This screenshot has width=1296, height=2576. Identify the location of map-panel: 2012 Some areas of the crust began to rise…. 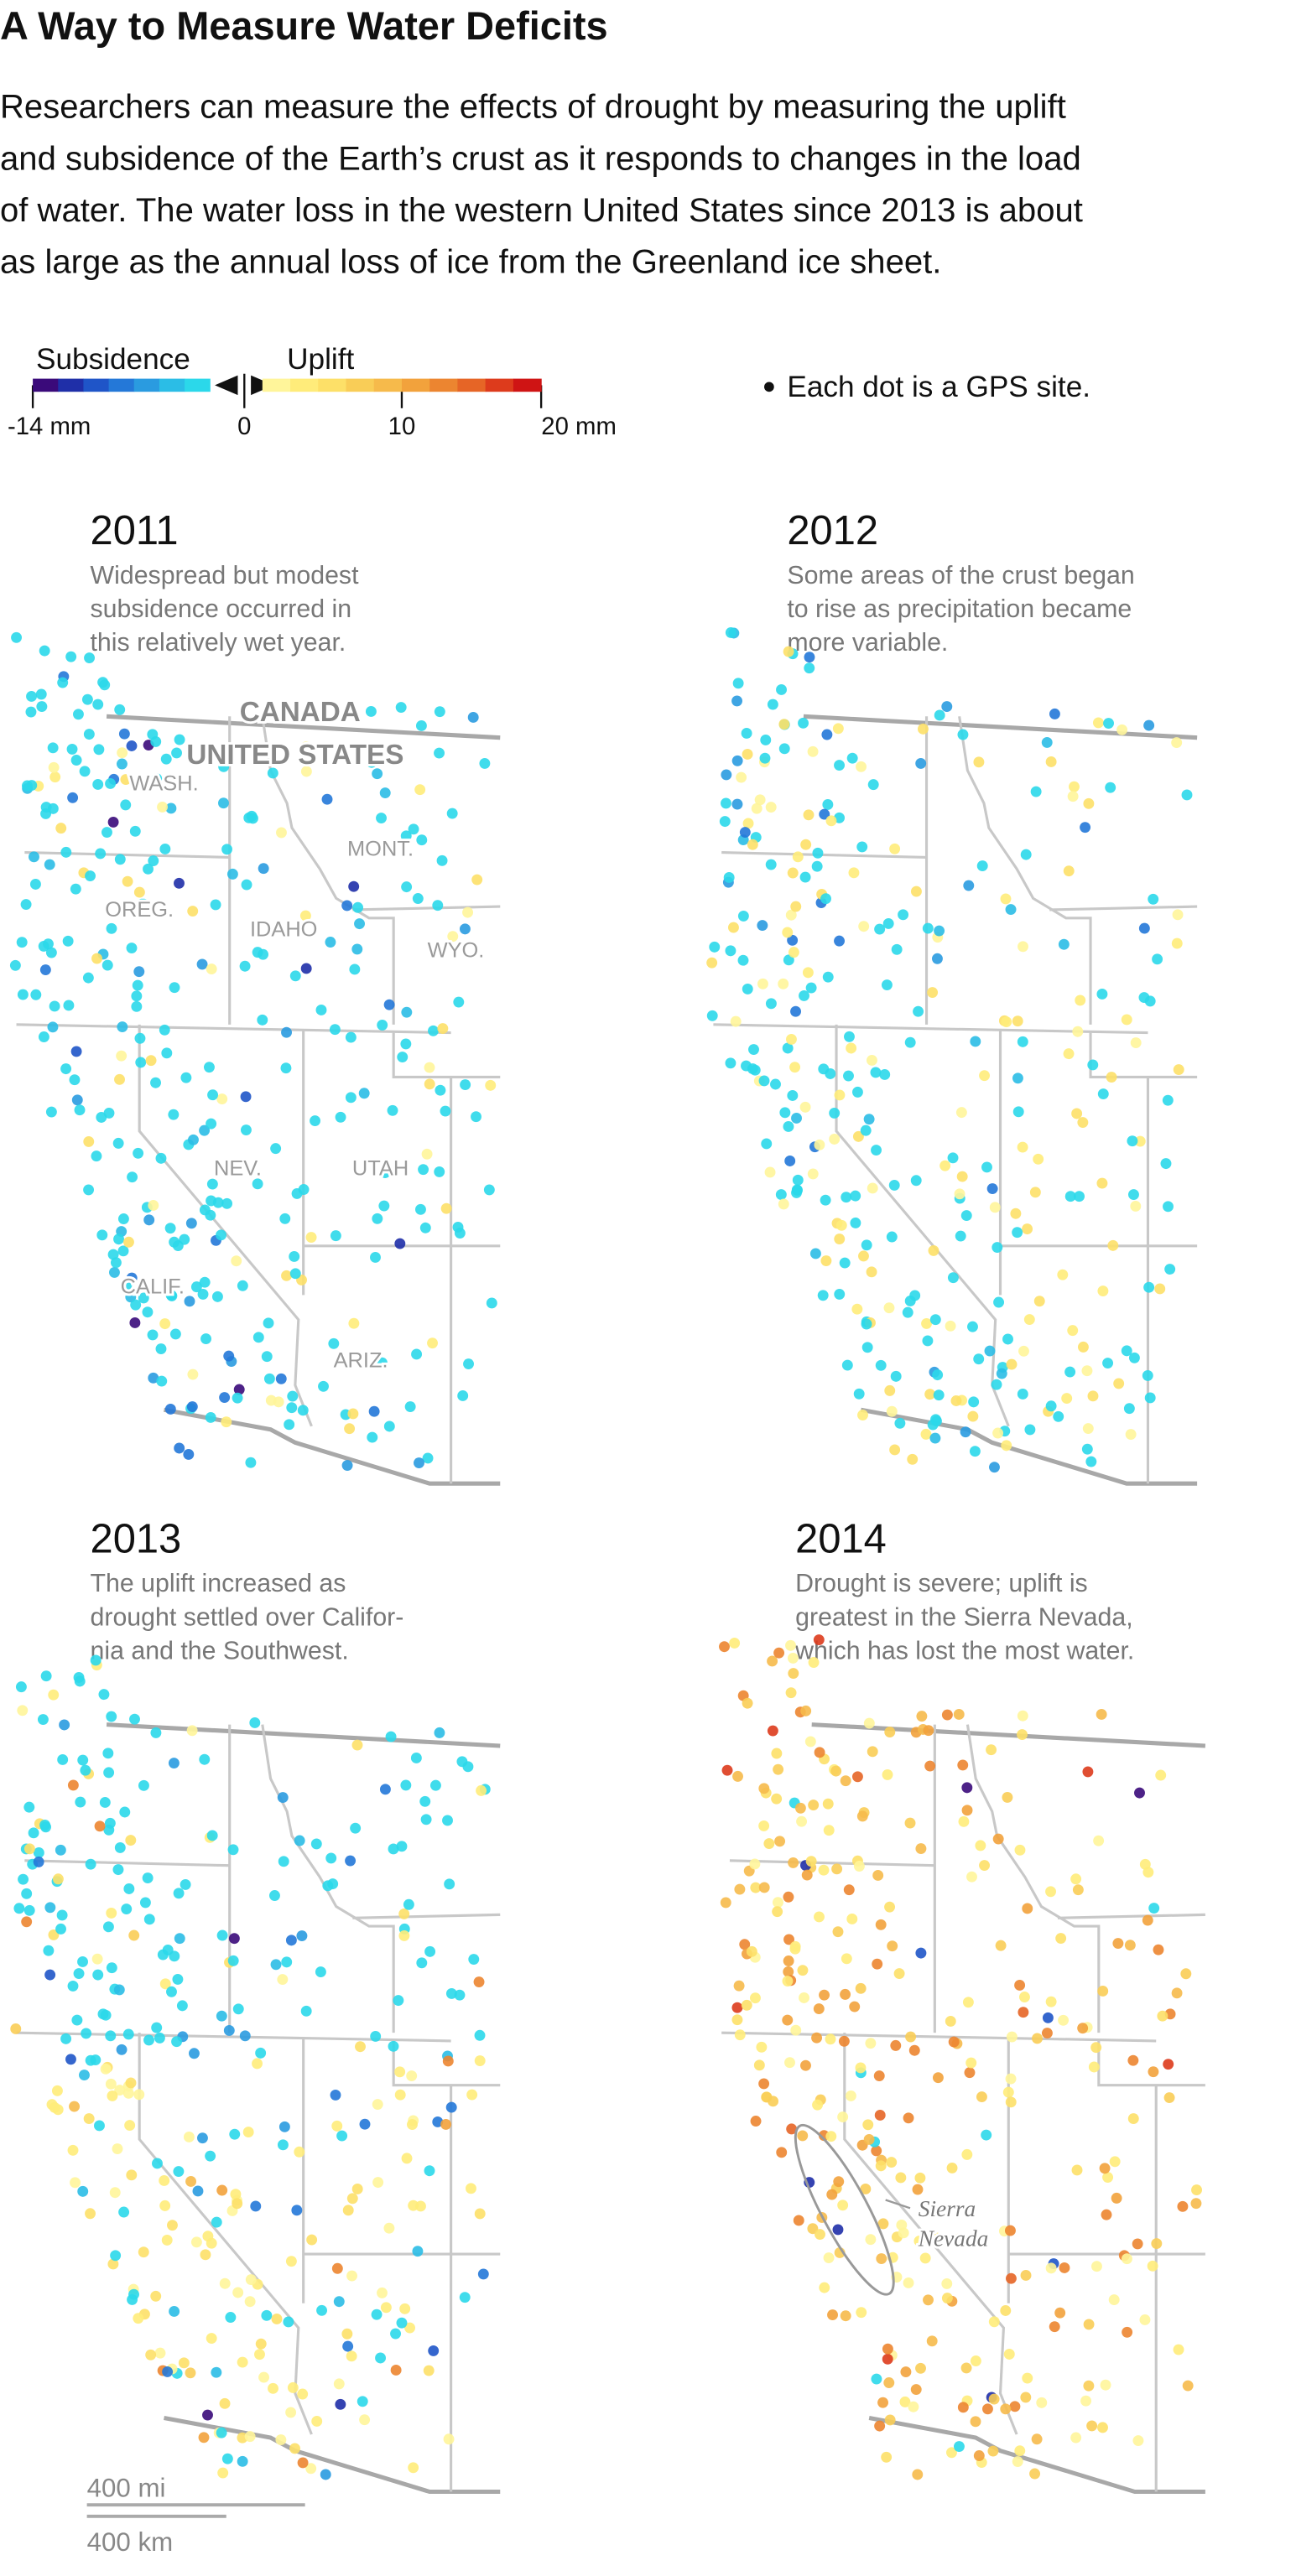
(951, 995).